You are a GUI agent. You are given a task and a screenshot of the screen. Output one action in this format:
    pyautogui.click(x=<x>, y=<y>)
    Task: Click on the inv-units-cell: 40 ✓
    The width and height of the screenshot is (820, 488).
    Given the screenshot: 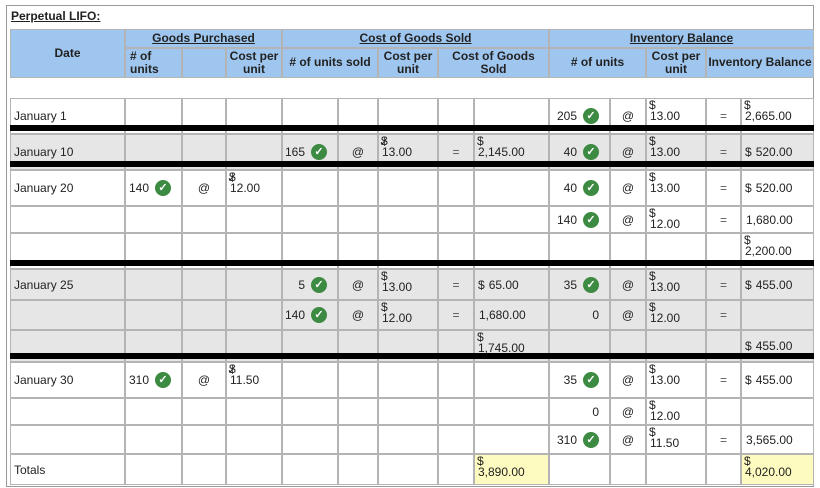 What is the action you would take?
    pyautogui.click(x=579, y=188)
    